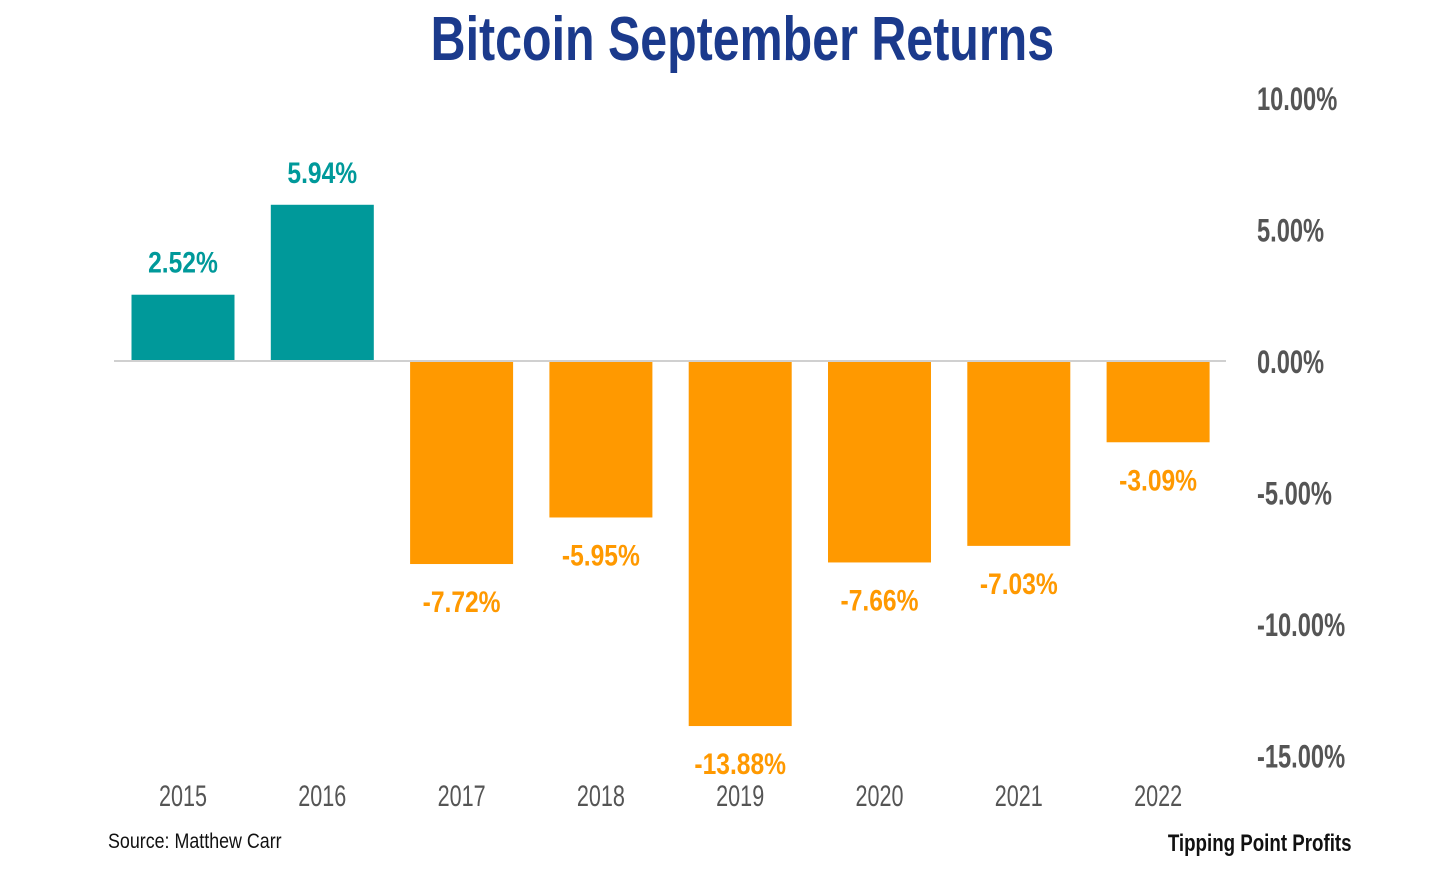 Image resolution: width=1456 pixels, height=874 pixels. I want to click on y-axis: 10.00% 5.00% 0.00% -5.00% -10.00% -15.00%, so click(1301, 428).